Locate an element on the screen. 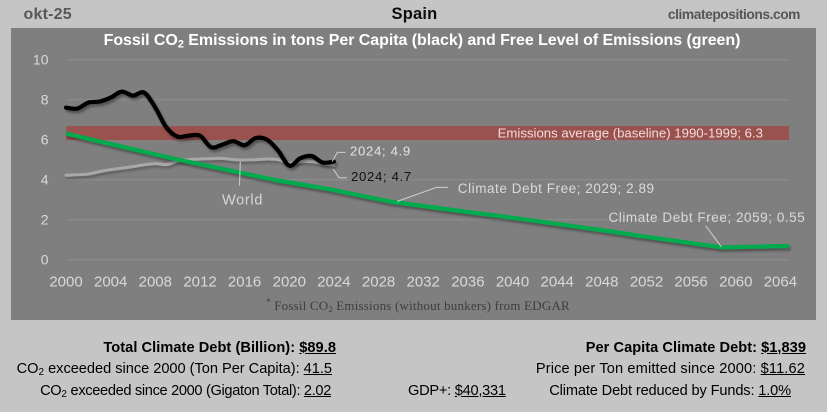 This screenshot has height=412, width=827. svg-text: 2008 is located at coordinates (155, 281).